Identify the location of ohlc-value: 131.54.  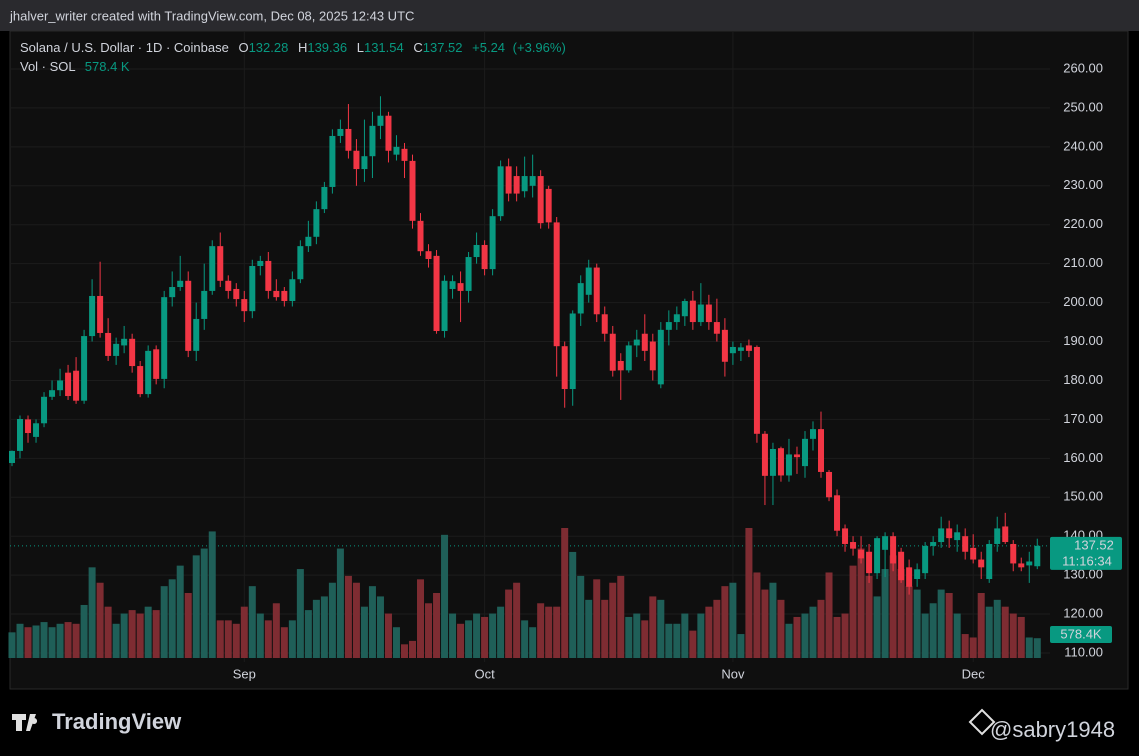
(384, 47).